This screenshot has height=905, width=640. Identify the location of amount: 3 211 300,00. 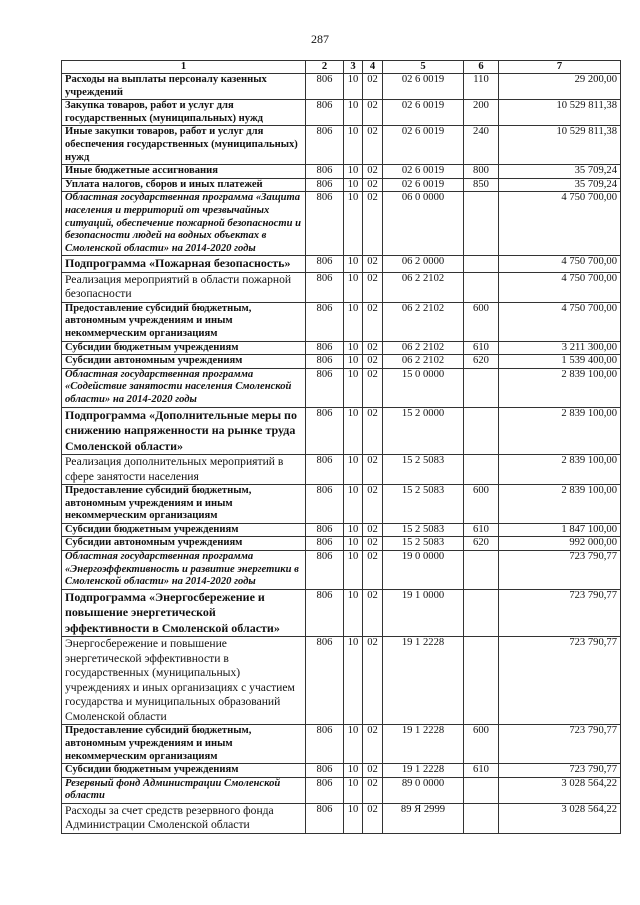
(559, 348).